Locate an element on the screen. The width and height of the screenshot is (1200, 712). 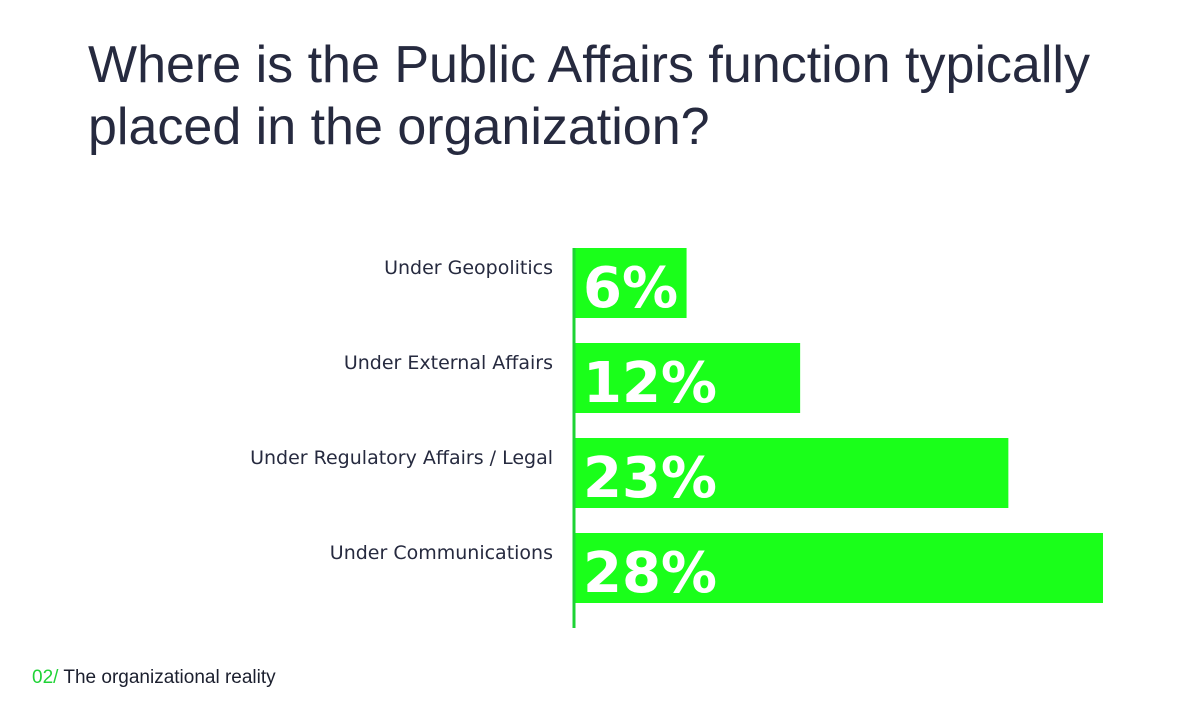
value-label: 23% is located at coordinates (650, 478).